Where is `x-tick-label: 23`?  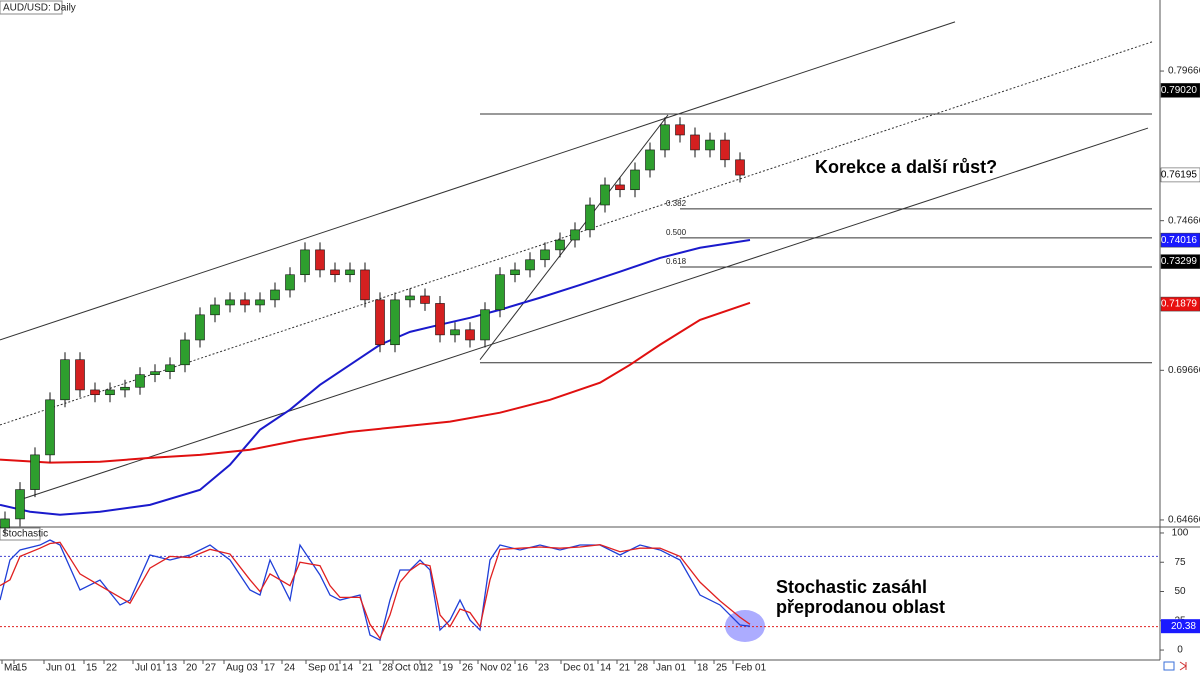 x-tick-label: 23 is located at coordinates (544, 668).